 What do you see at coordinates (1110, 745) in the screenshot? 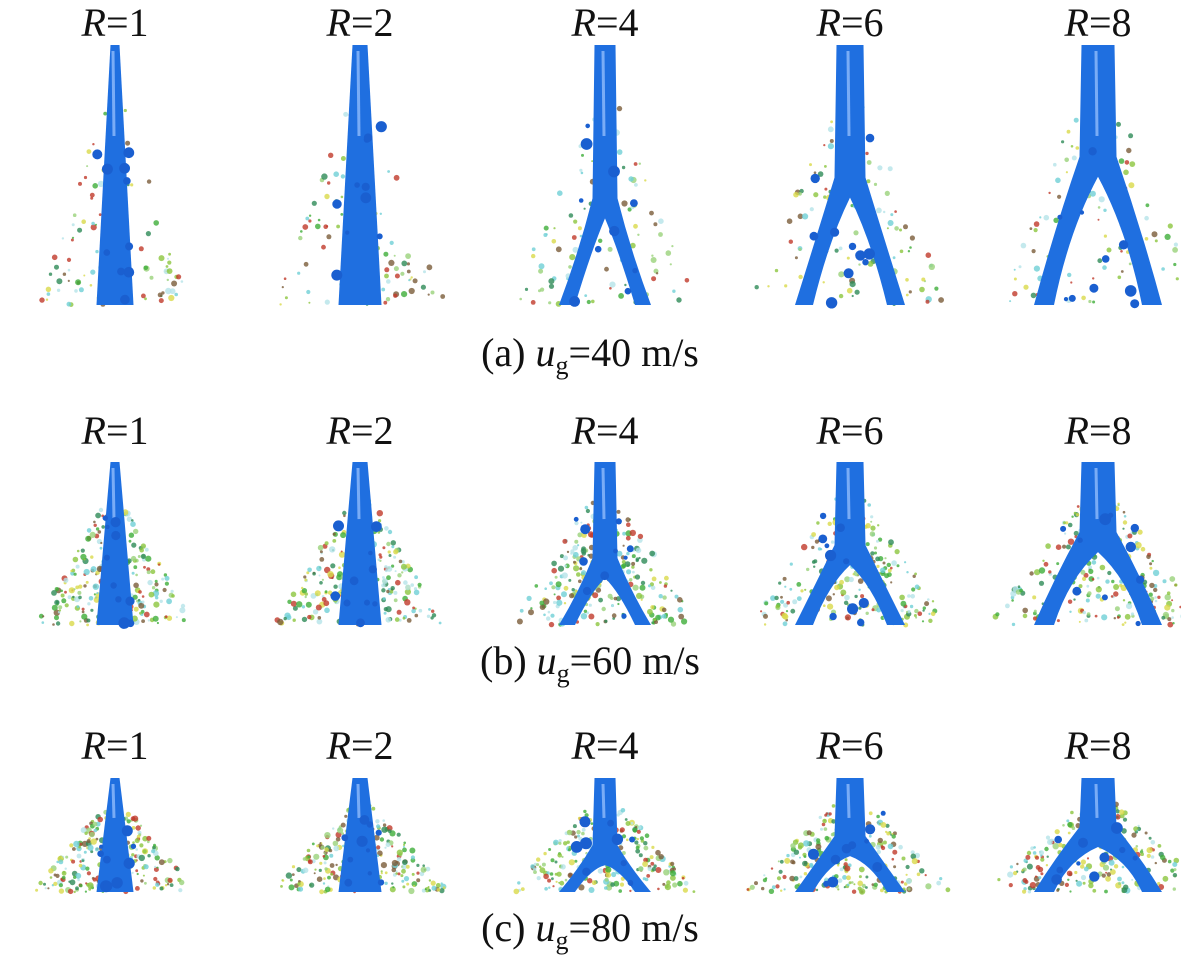
I see `value: =8` at bounding box center [1110, 745].